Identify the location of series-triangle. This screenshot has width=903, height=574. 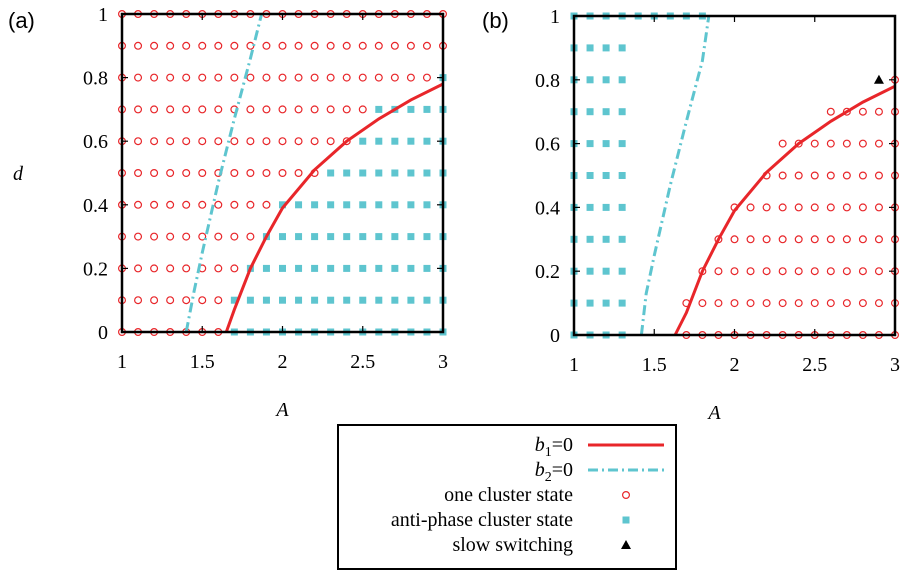
(878, 79).